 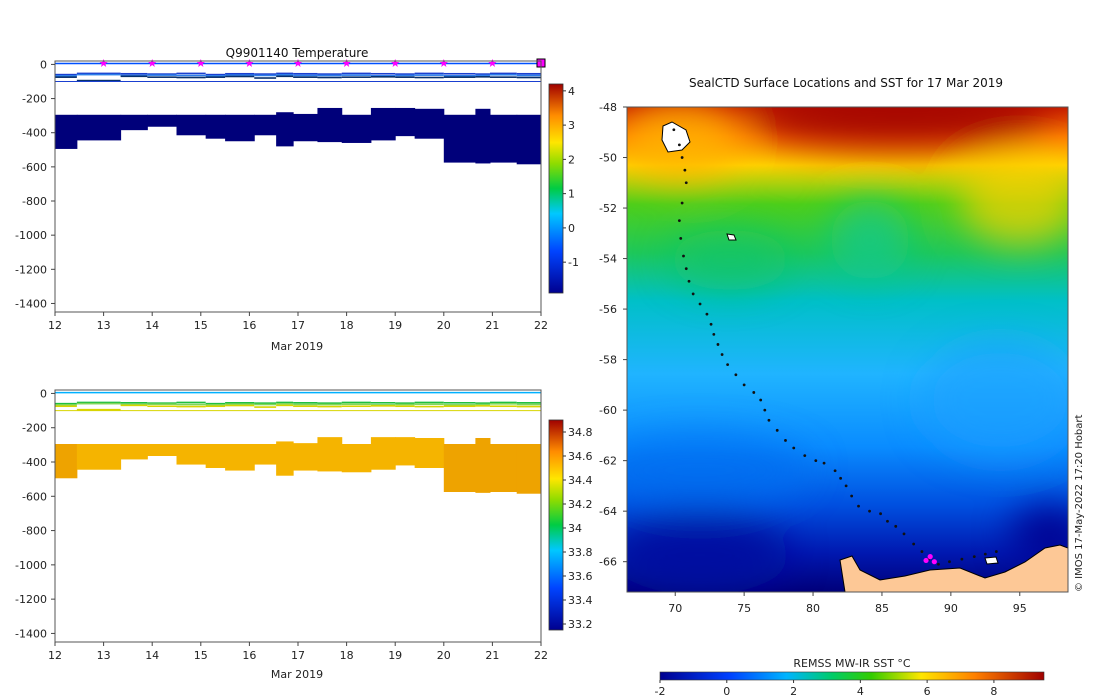 What do you see at coordinates (608, 309) in the screenshot?
I see `map-y-tick-label: -56` at bounding box center [608, 309].